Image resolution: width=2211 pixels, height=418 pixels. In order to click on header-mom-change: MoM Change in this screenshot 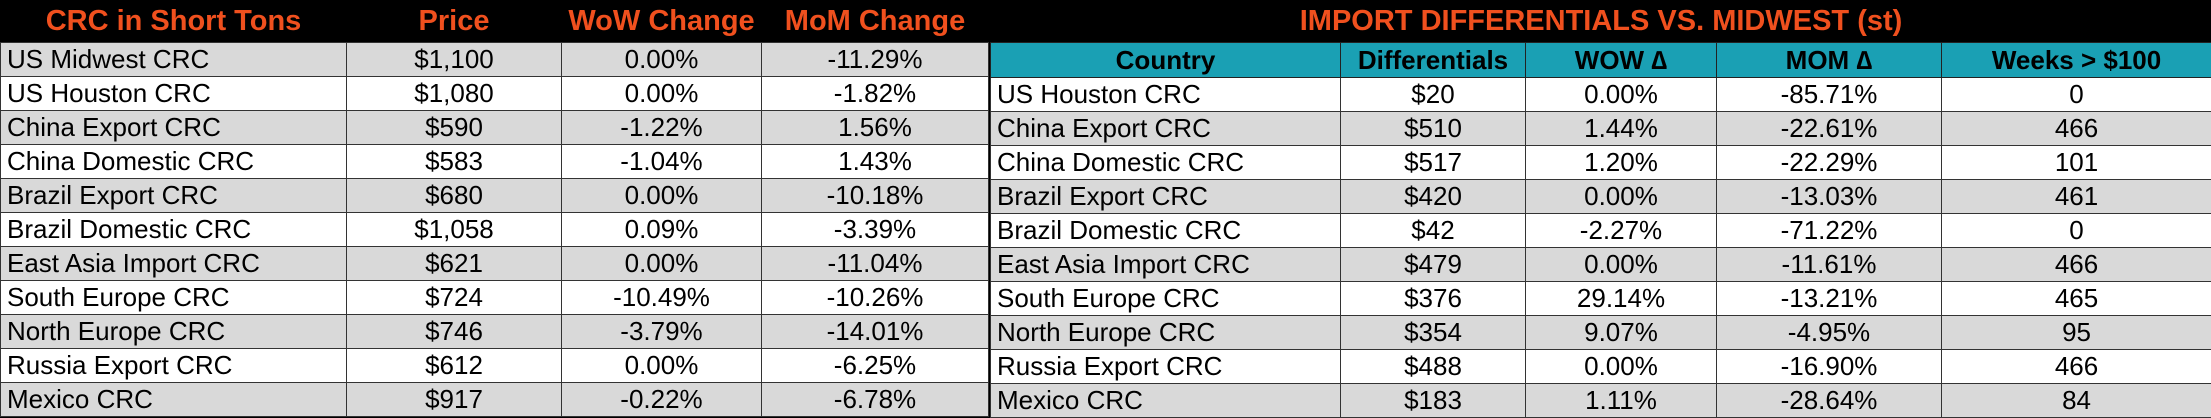, I will do `click(875, 21)`.